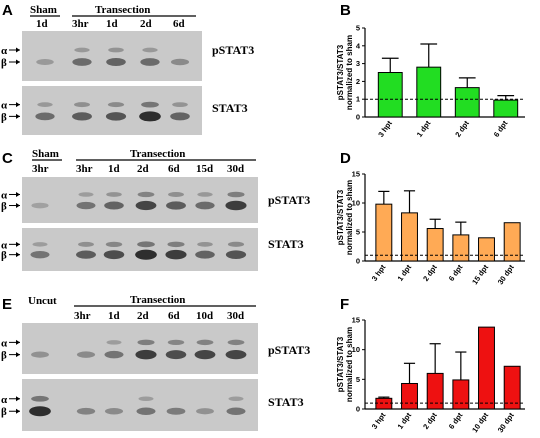 This screenshot has height=438, width=540. I want to click on x-tick-label: 1 dpt, so click(424, 129).